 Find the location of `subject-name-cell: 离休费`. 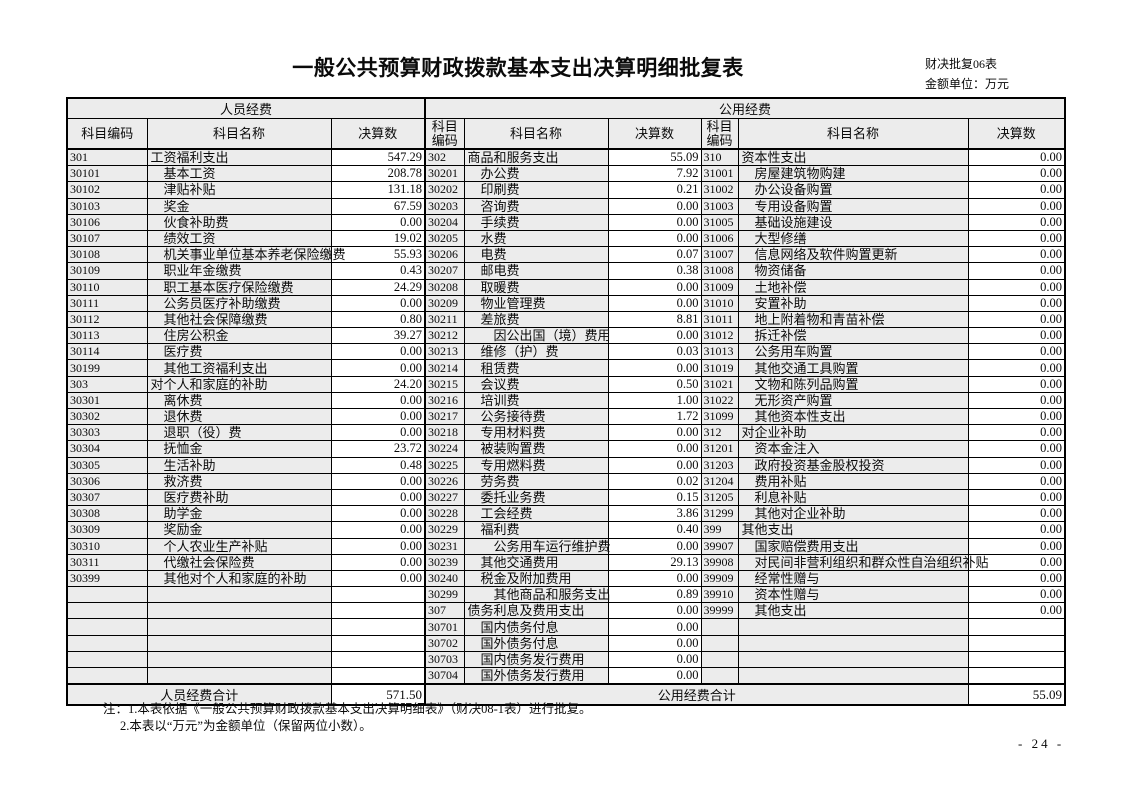

subject-name-cell: 离休费 is located at coordinates (239, 400).